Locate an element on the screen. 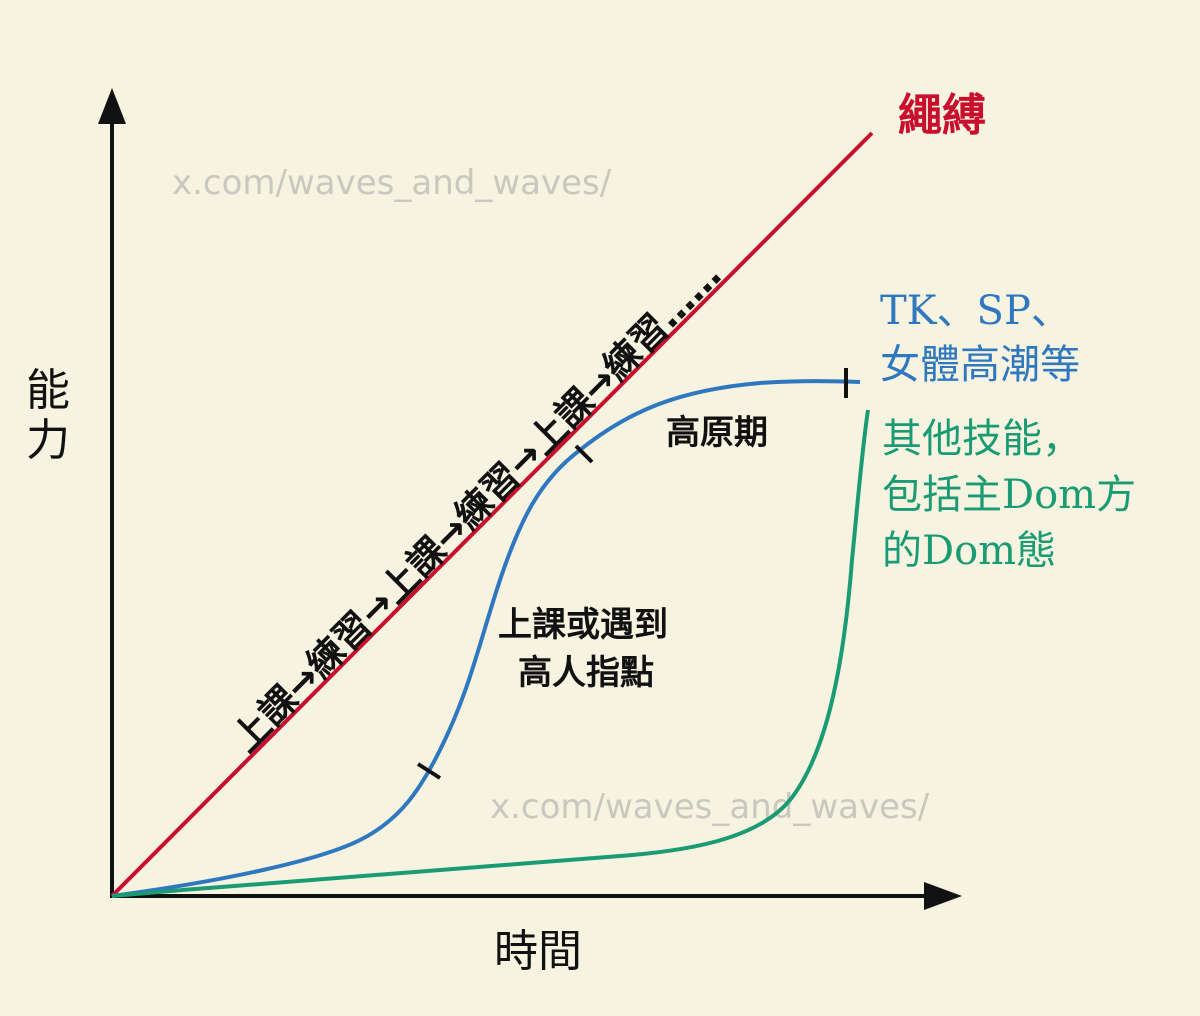 The width and height of the screenshot is (1200, 1016). other-skills-label-line-1: 其他技能， is located at coordinates (982, 439).